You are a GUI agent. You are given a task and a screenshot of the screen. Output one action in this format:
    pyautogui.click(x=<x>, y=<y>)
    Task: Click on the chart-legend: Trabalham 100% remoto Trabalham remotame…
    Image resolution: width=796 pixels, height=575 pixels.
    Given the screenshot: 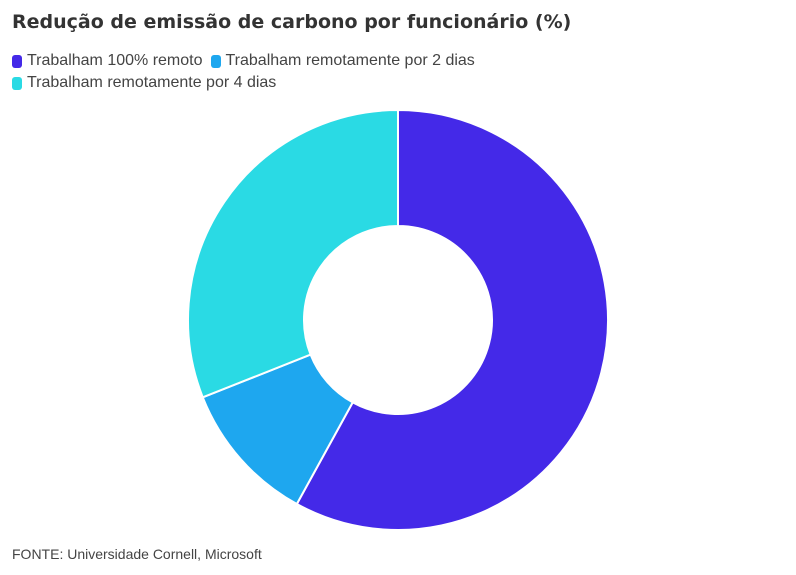 What is the action you would take?
    pyautogui.click(x=292, y=72)
    